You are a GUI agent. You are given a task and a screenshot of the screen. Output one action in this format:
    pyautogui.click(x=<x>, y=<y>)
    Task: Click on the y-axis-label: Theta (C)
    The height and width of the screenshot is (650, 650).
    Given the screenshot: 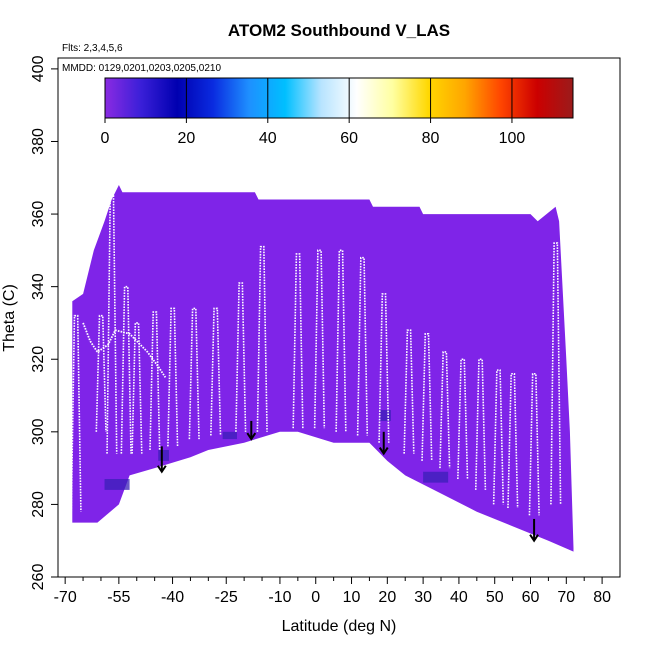 What is the action you would take?
    pyautogui.click(x=9, y=318)
    